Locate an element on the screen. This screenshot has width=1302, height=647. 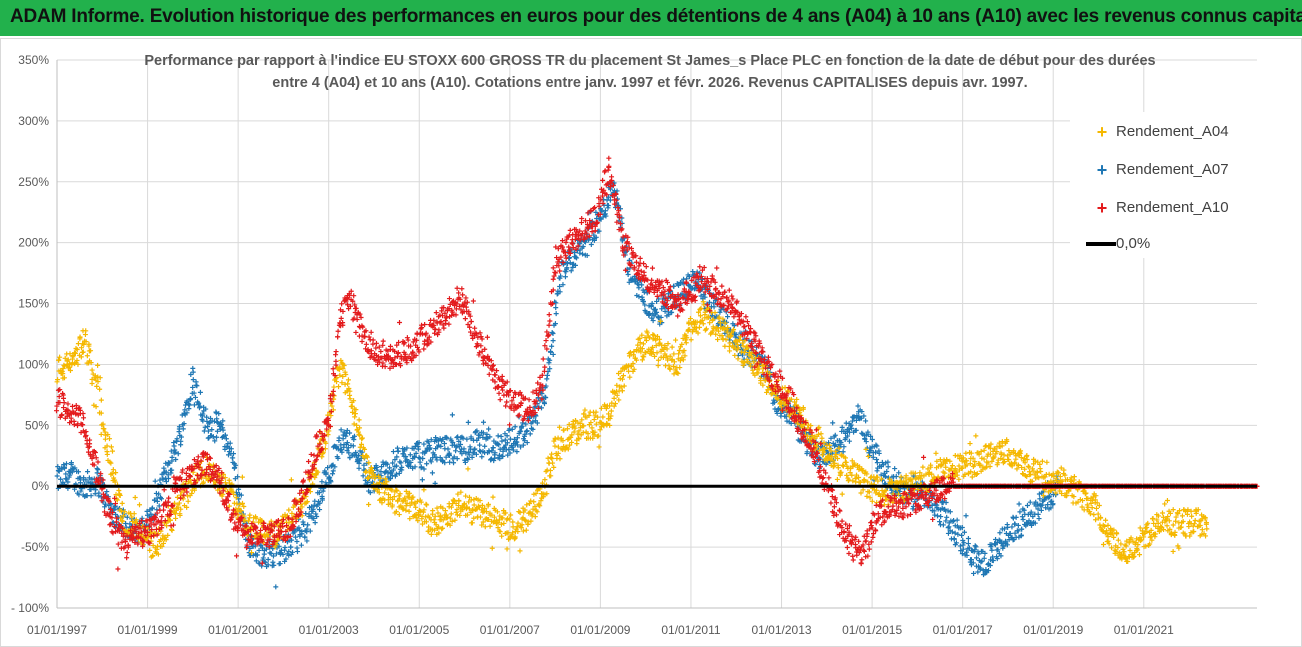
y-tick-label: 50% is located at coordinates (37, 425).